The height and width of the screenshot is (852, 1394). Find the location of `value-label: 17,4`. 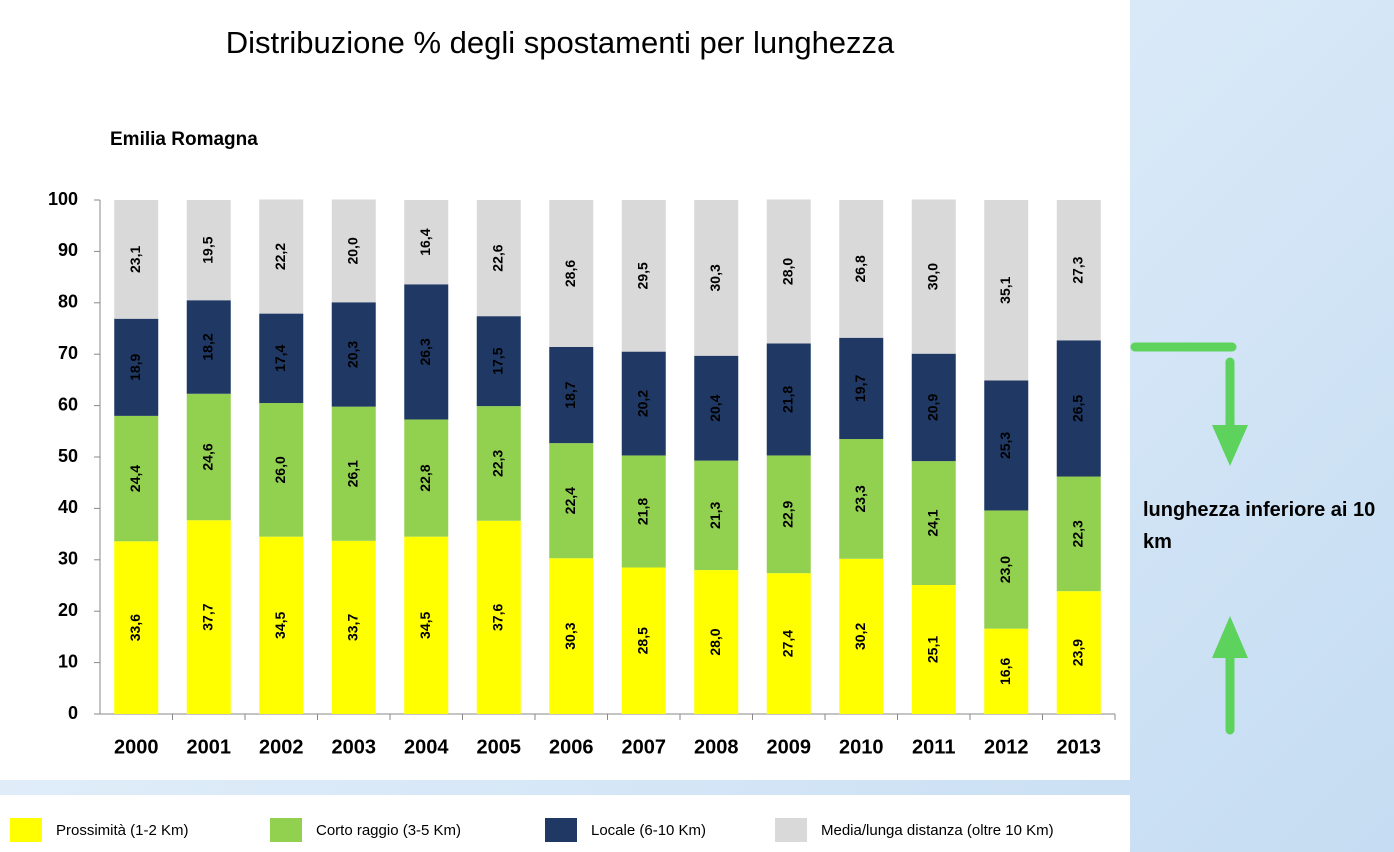

value-label: 17,4 is located at coordinates (280, 357).